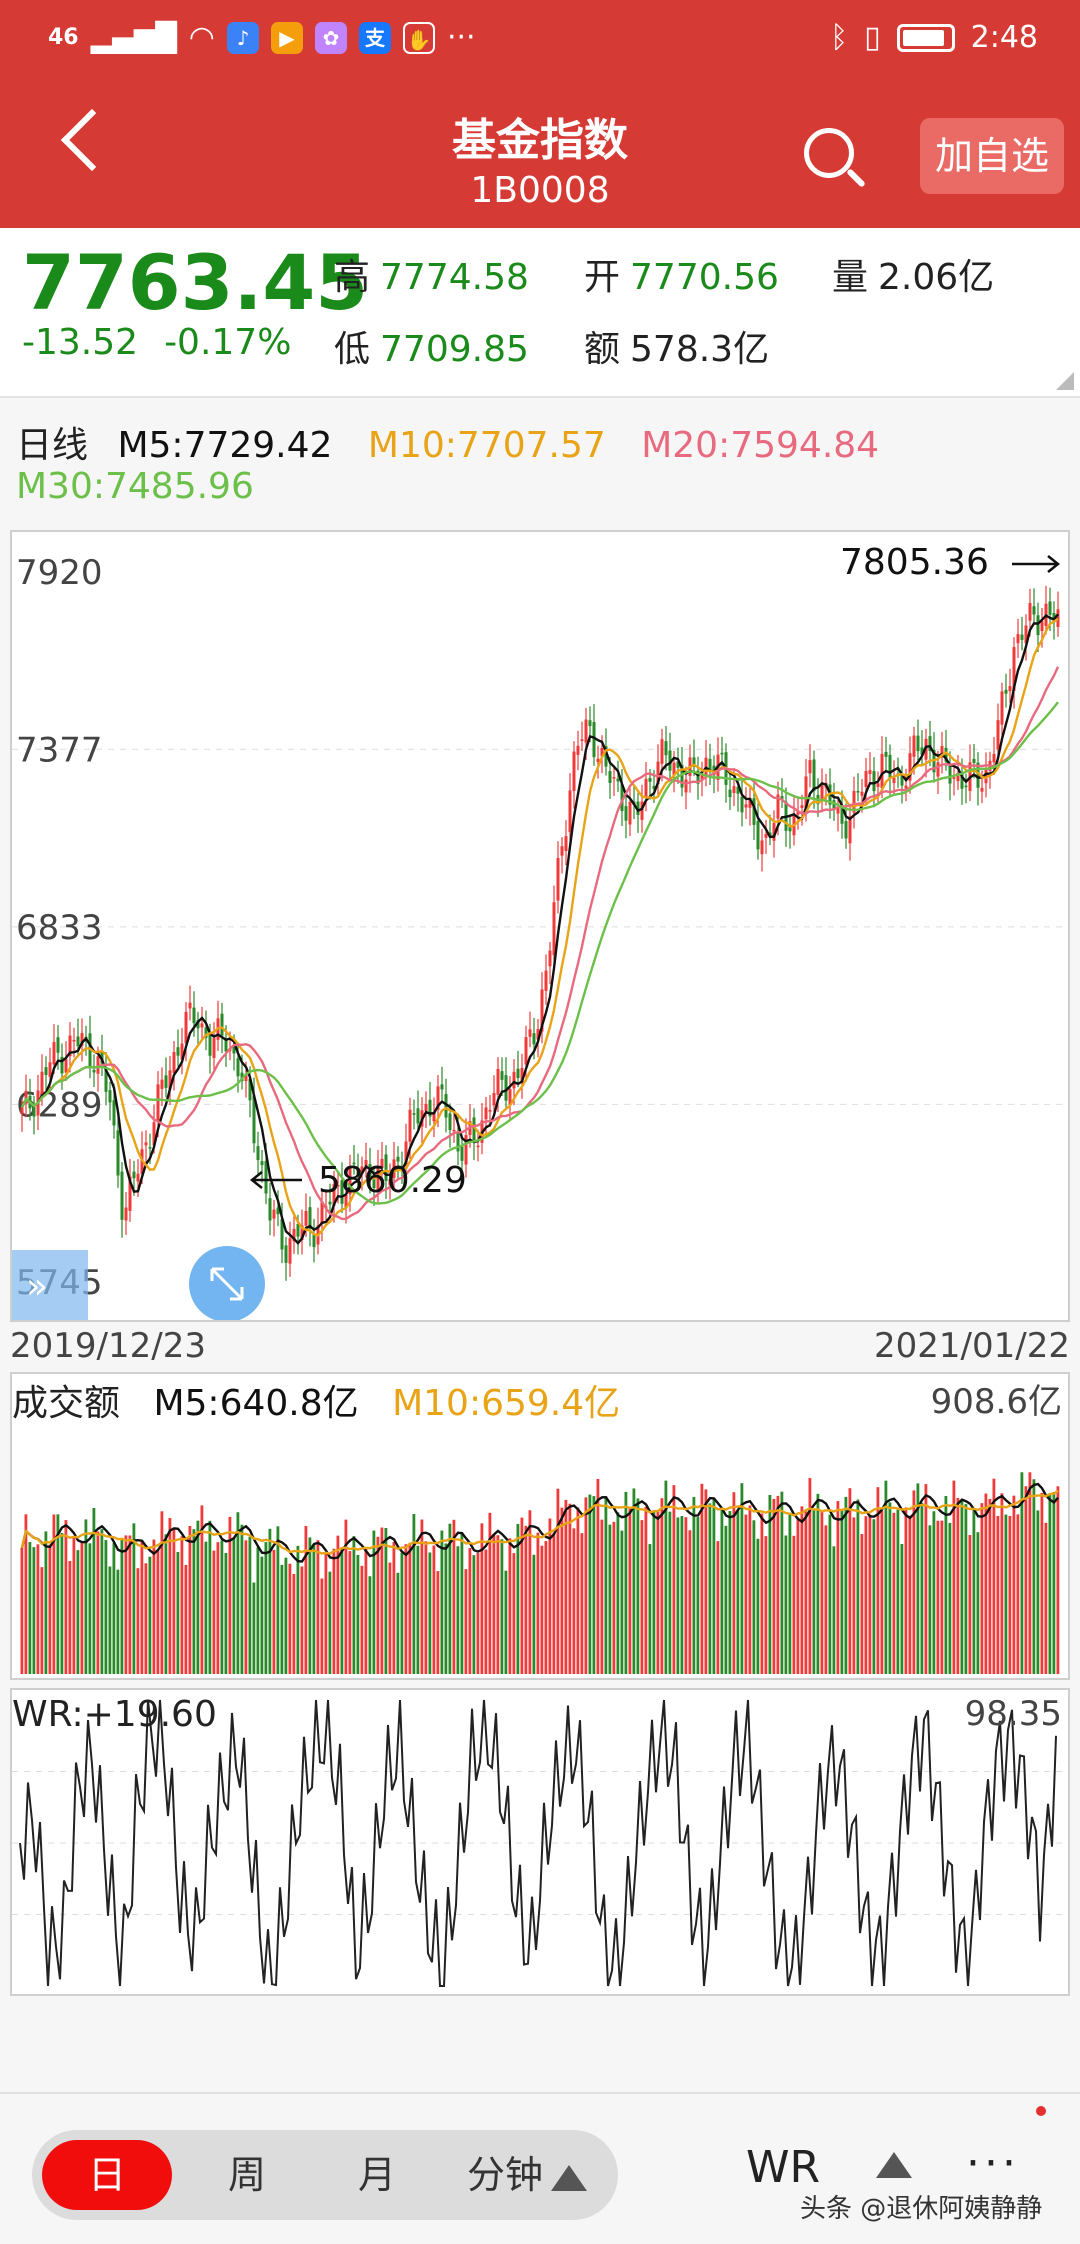 The height and width of the screenshot is (2244, 1080). I want to click on watermark: 头条 @退休阿姨静静, so click(921, 2209).